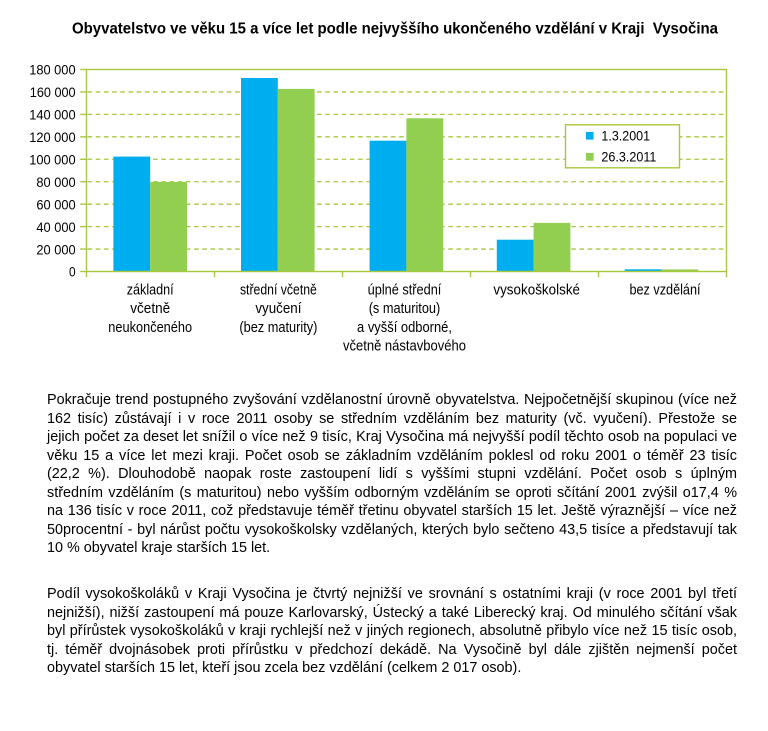  Describe the element at coordinates (628, 156) in the screenshot. I see `svg-text: 26.3.2011` at that location.